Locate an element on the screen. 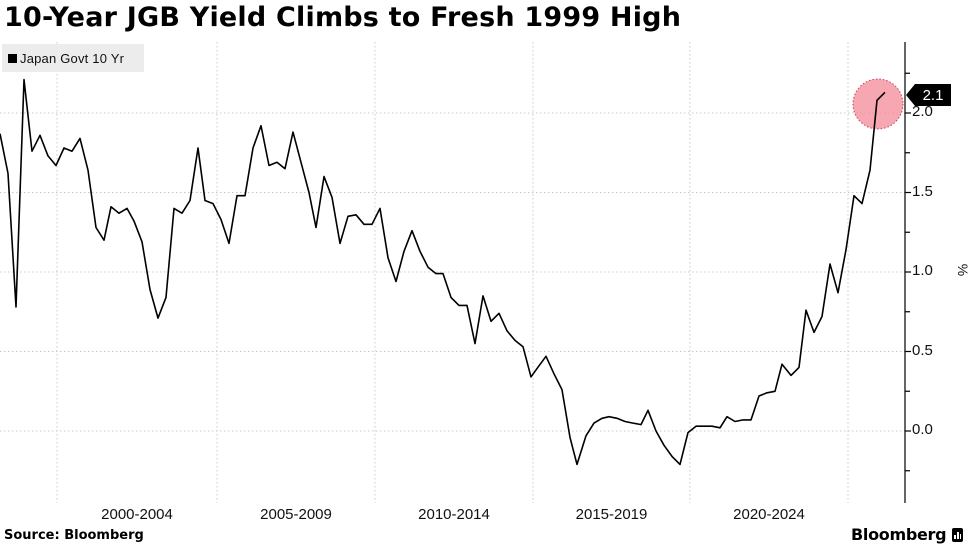 This screenshot has width=975, height=548. bloomberg-logo: Bloomberg is located at coordinates (907, 534).